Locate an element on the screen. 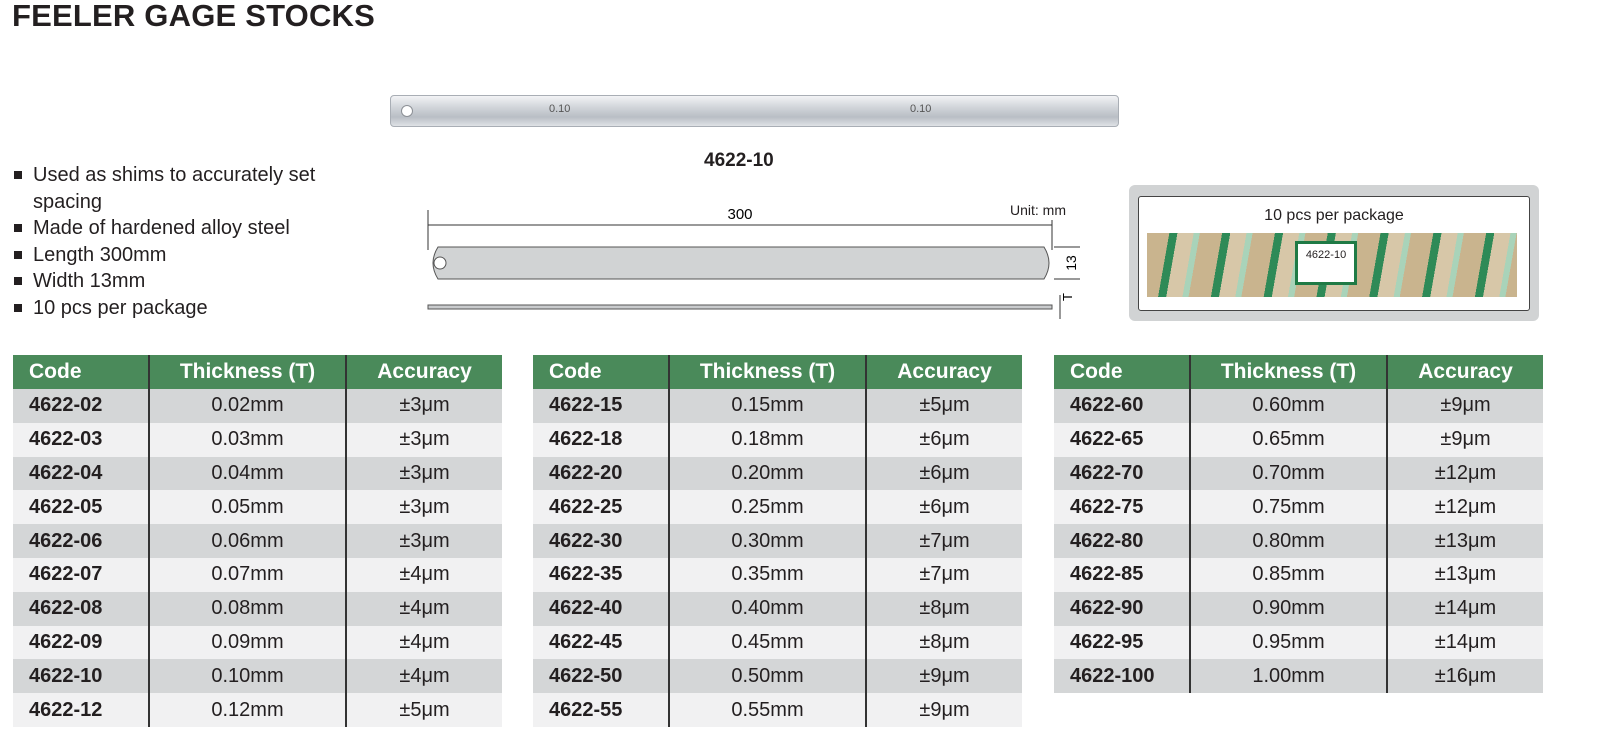  table-row: 4622-09 0.09mm ±4μm is located at coordinates (257, 642).